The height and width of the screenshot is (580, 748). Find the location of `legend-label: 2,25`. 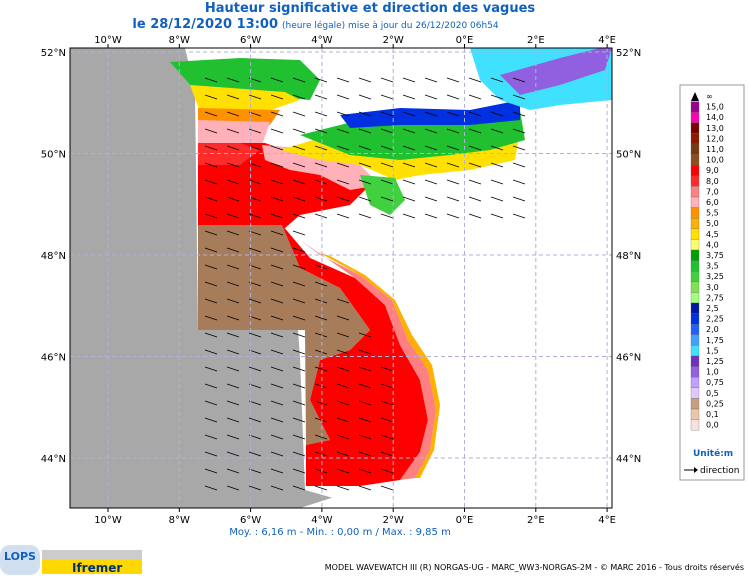

legend-label: 2,25 is located at coordinates (715, 319).